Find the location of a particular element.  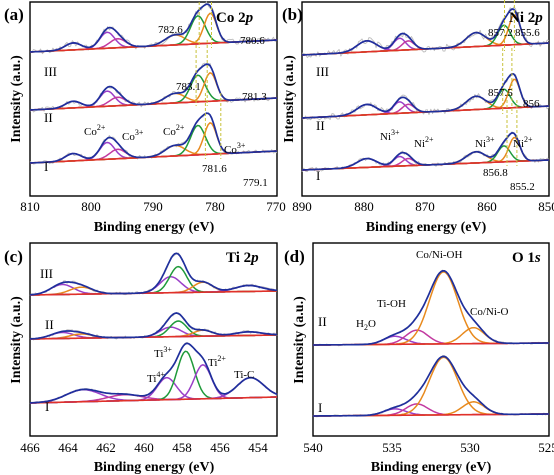

panel-a-ann-781.3: 781.3 is located at coordinates (254, 97).